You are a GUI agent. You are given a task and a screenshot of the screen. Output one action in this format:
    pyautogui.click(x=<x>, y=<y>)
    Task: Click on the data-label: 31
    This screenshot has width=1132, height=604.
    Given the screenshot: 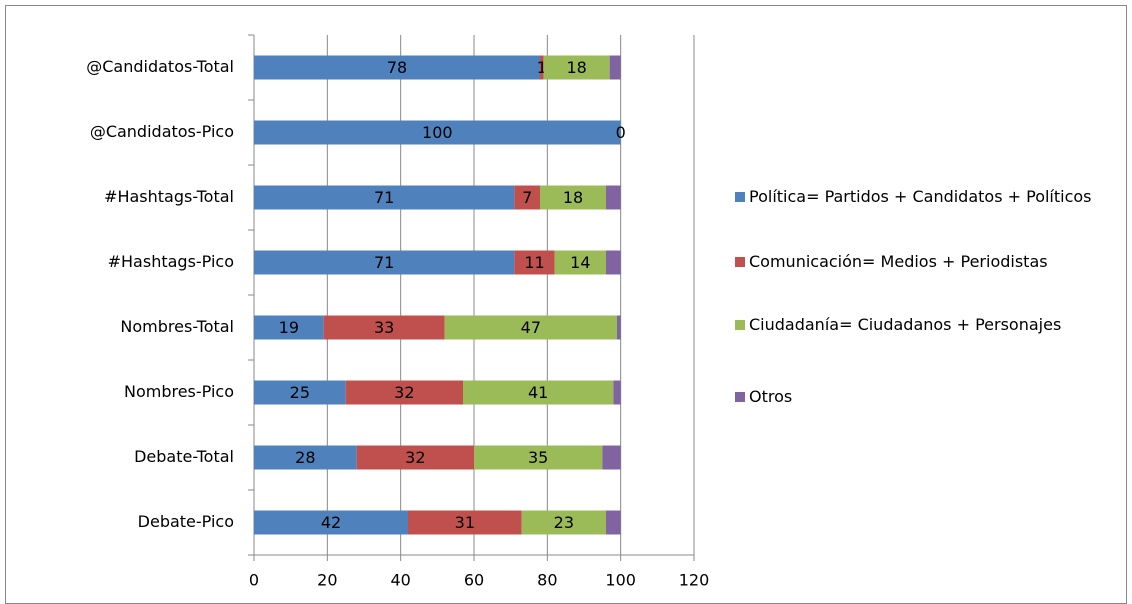 What is the action you would take?
    pyautogui.click(x=465, y=522)
    